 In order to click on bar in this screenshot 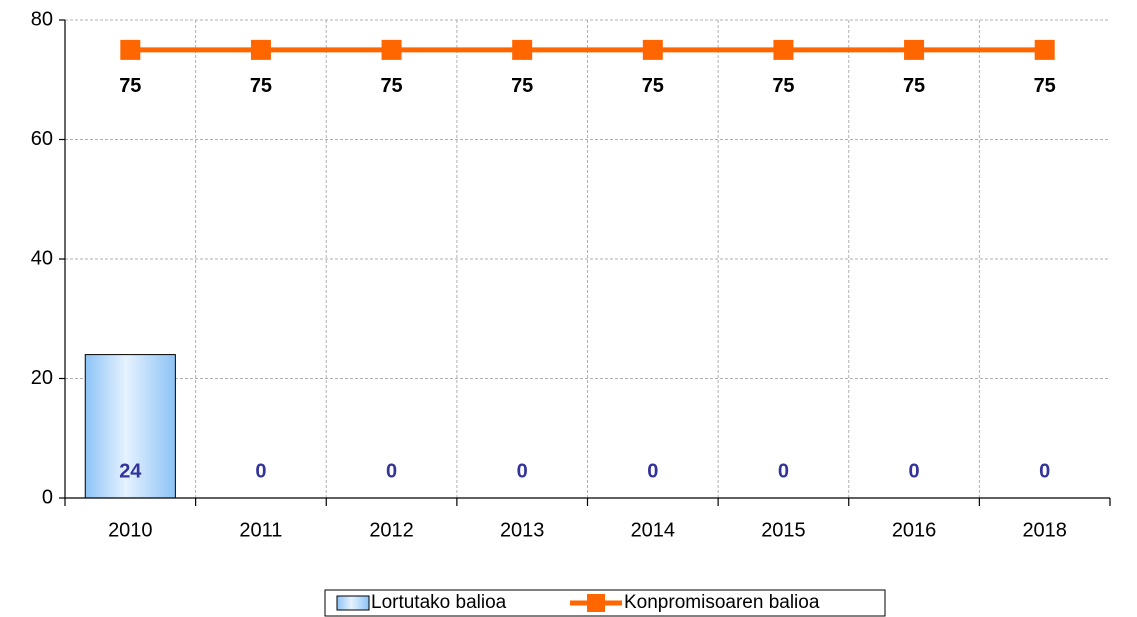, I will do `click(130, 426)`.